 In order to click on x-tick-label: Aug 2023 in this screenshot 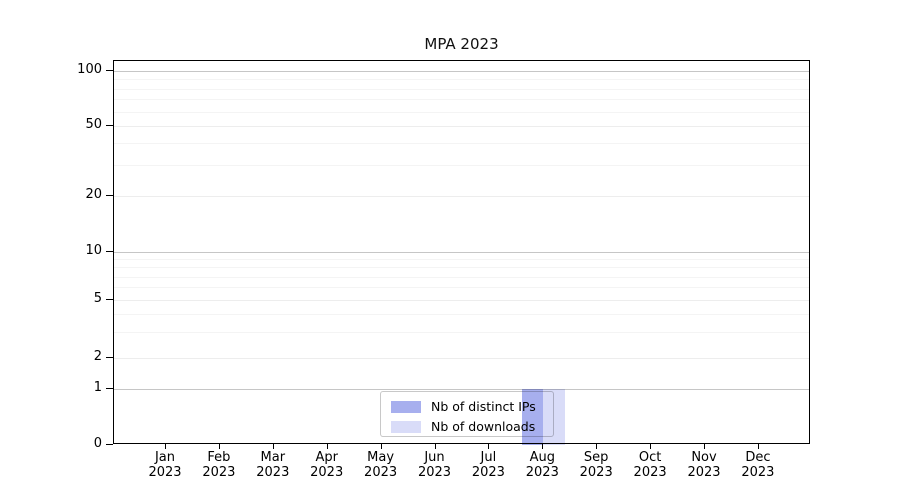, I will do `click(542, 465)`.